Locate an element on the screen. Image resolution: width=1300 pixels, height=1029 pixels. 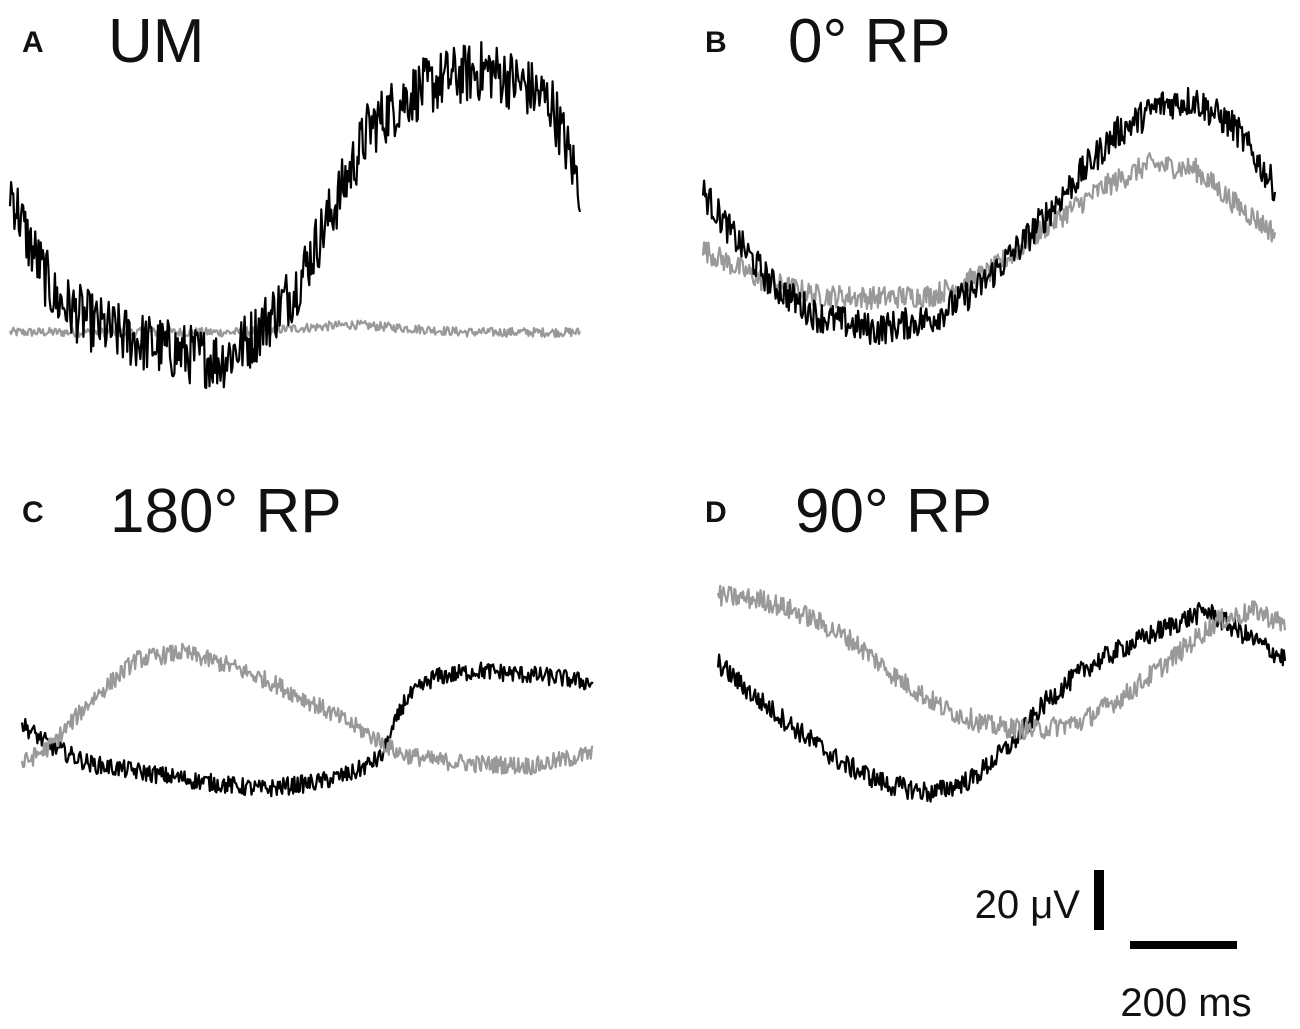
panel-b-title: 0° RP is located at coordinates (869, 41).